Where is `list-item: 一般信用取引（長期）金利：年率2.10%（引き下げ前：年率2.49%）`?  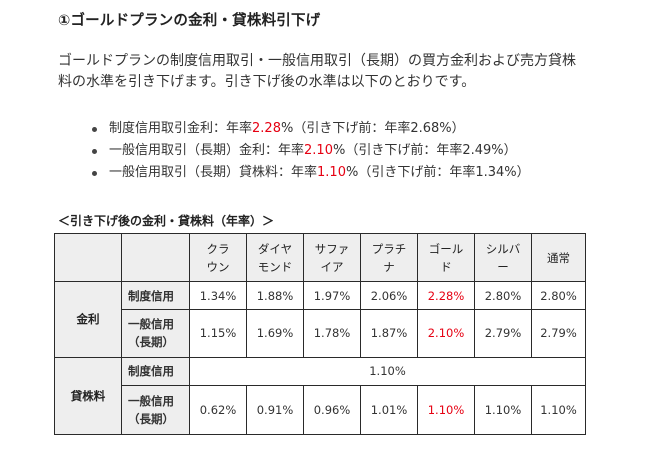 list-item: 一般信用取引（長期）金利：年率2.10%（引き下げ前：年率2.49%） is located at coordinates (328, 151).